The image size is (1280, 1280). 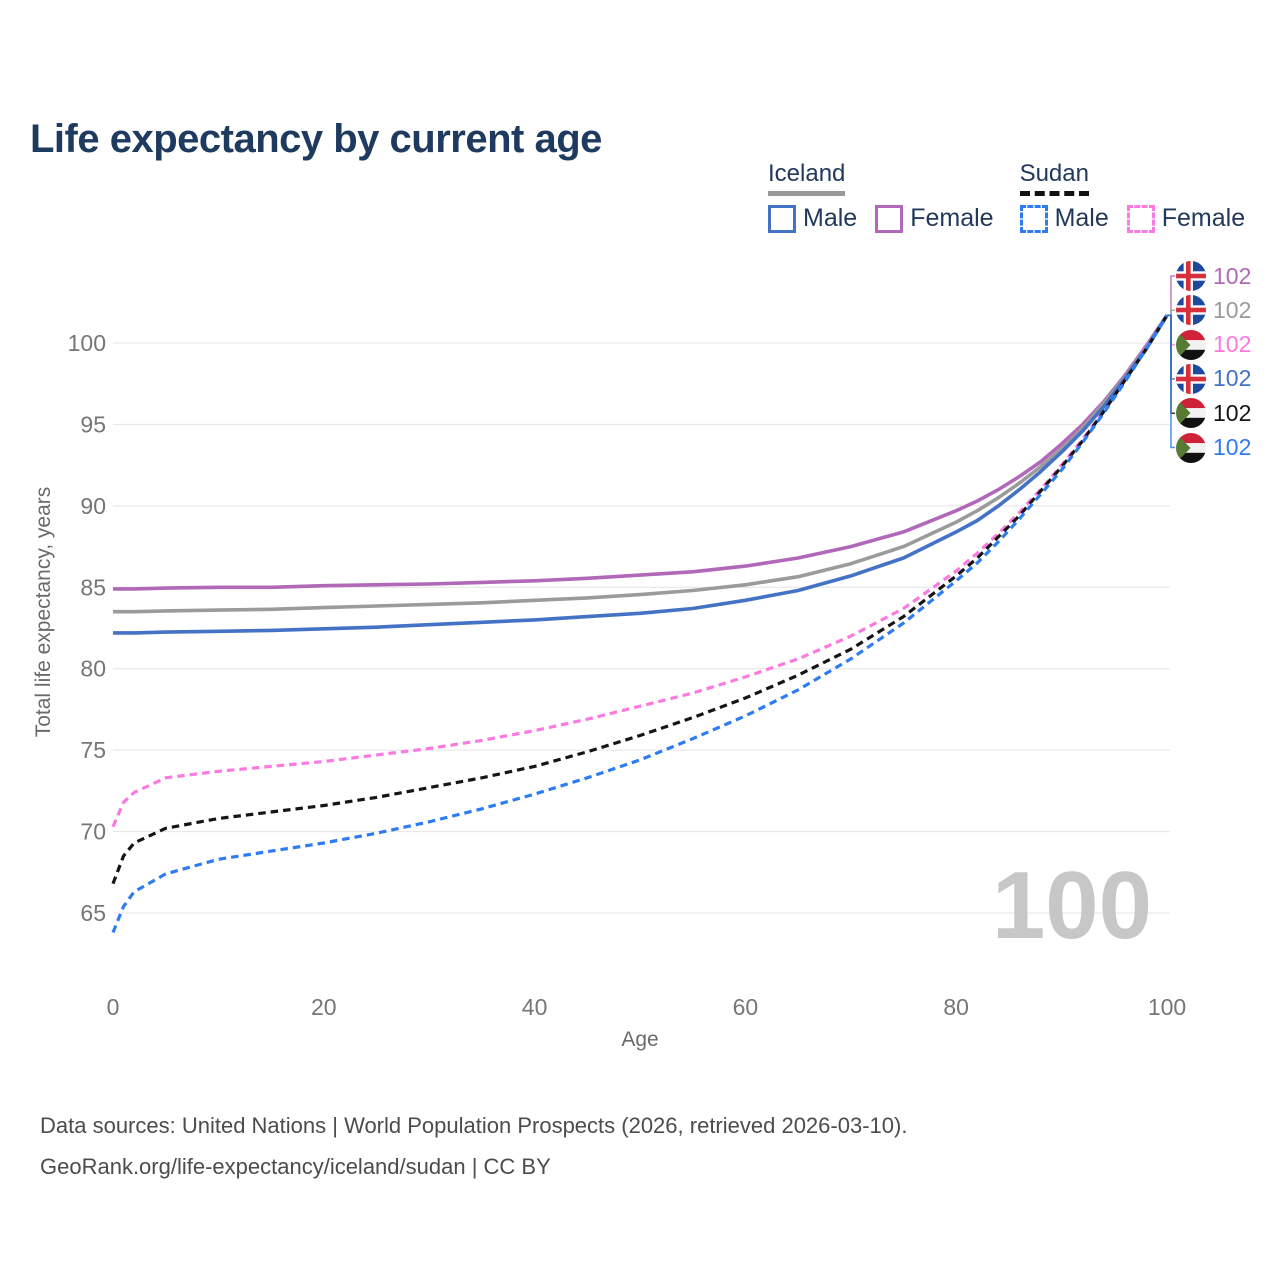 What do you see at coordinates (956, 1007) in the screenshot?
I see `x-tick-label: 80` at bounding box center [956, 1007].